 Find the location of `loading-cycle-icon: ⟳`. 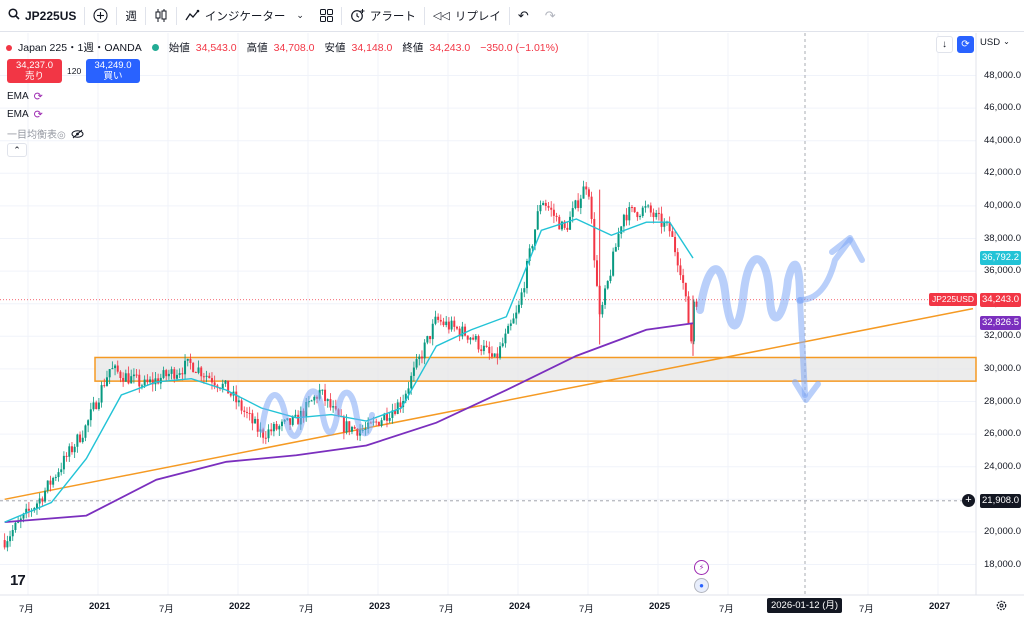

loading-cycle-icon: ⟳ is located at coordinates (38, 97).